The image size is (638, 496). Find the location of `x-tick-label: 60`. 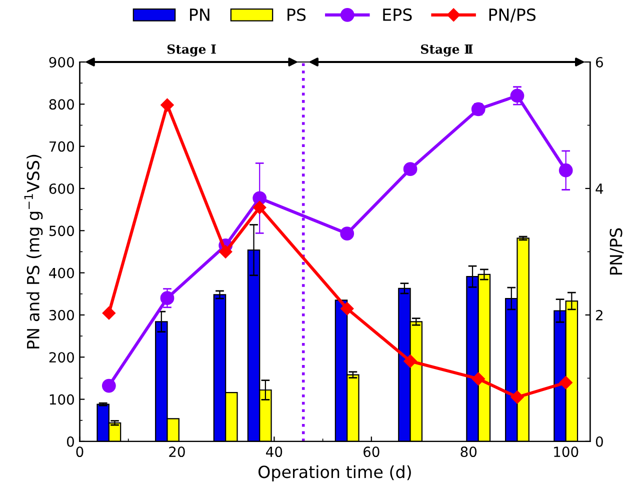

x-tick-label: 60 is located at coordinates (372, 452).